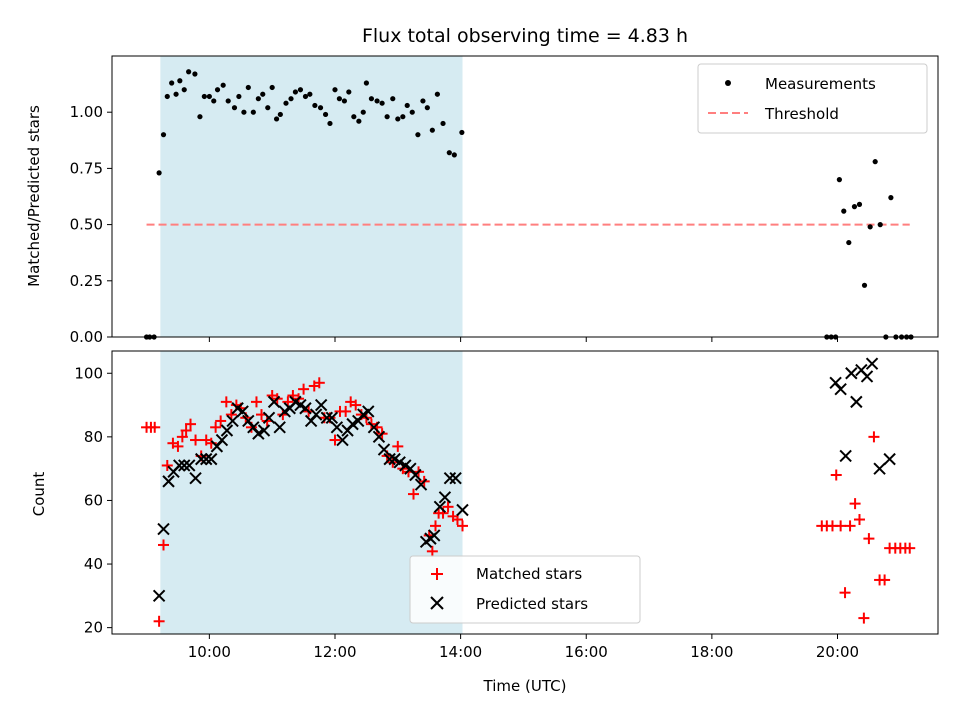  Describe the element at coordinates (86, 281) in the screenshot. I see `top-y-tick-label: 0.25` at that location.